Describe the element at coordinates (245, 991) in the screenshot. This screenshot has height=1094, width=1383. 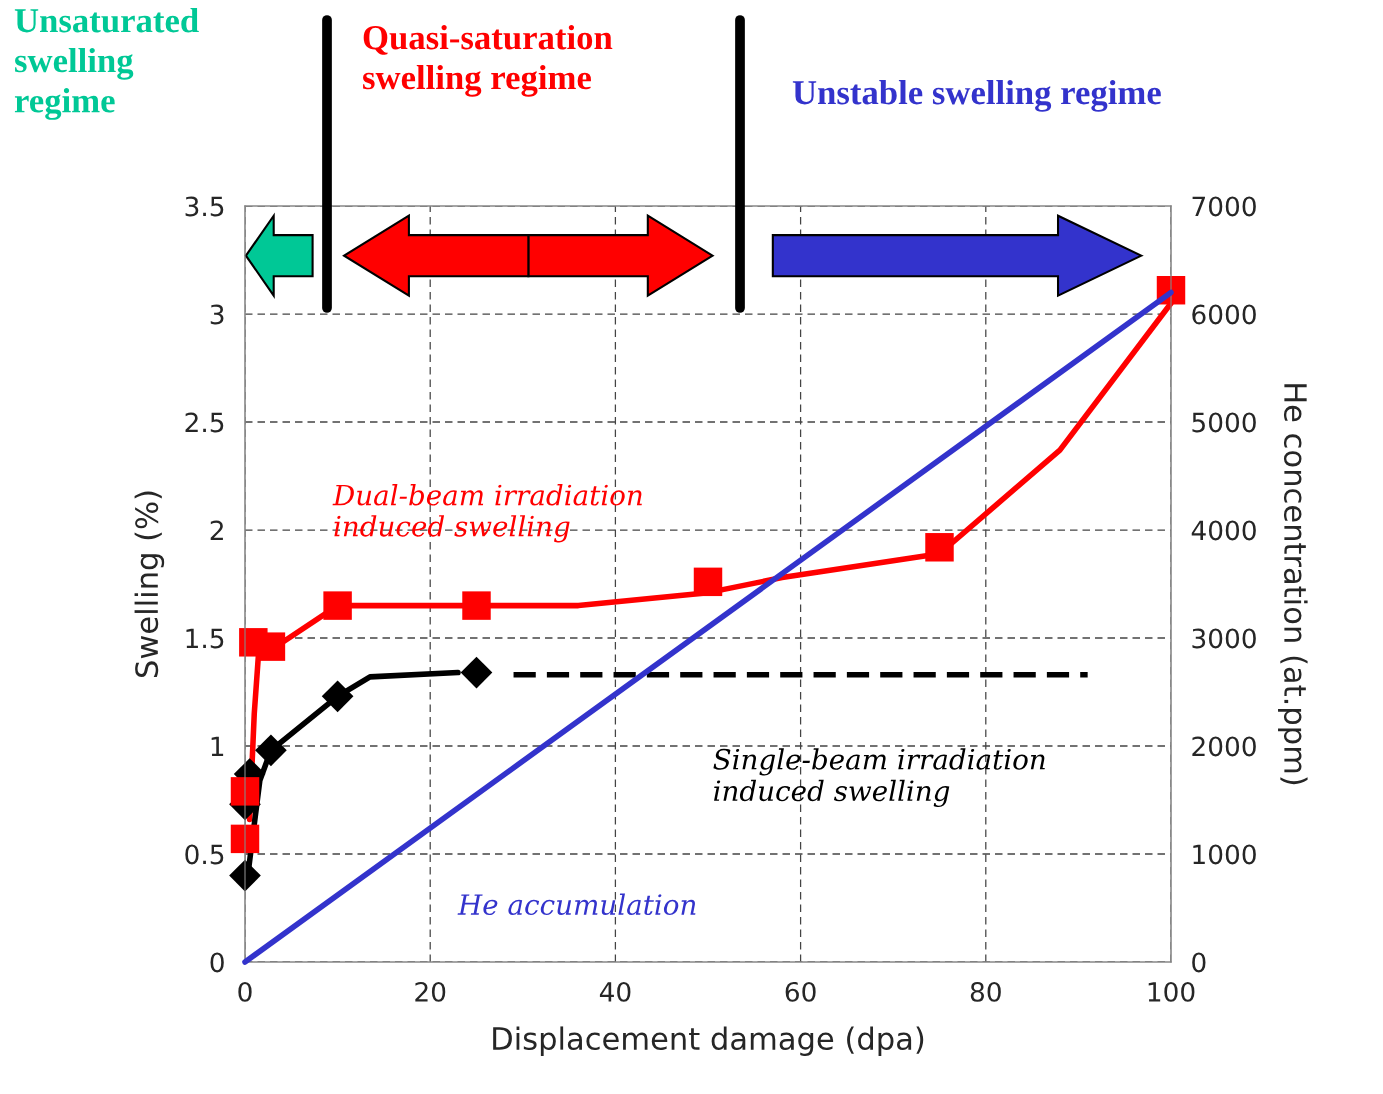
I see `x-tick-label: 0` at that location.